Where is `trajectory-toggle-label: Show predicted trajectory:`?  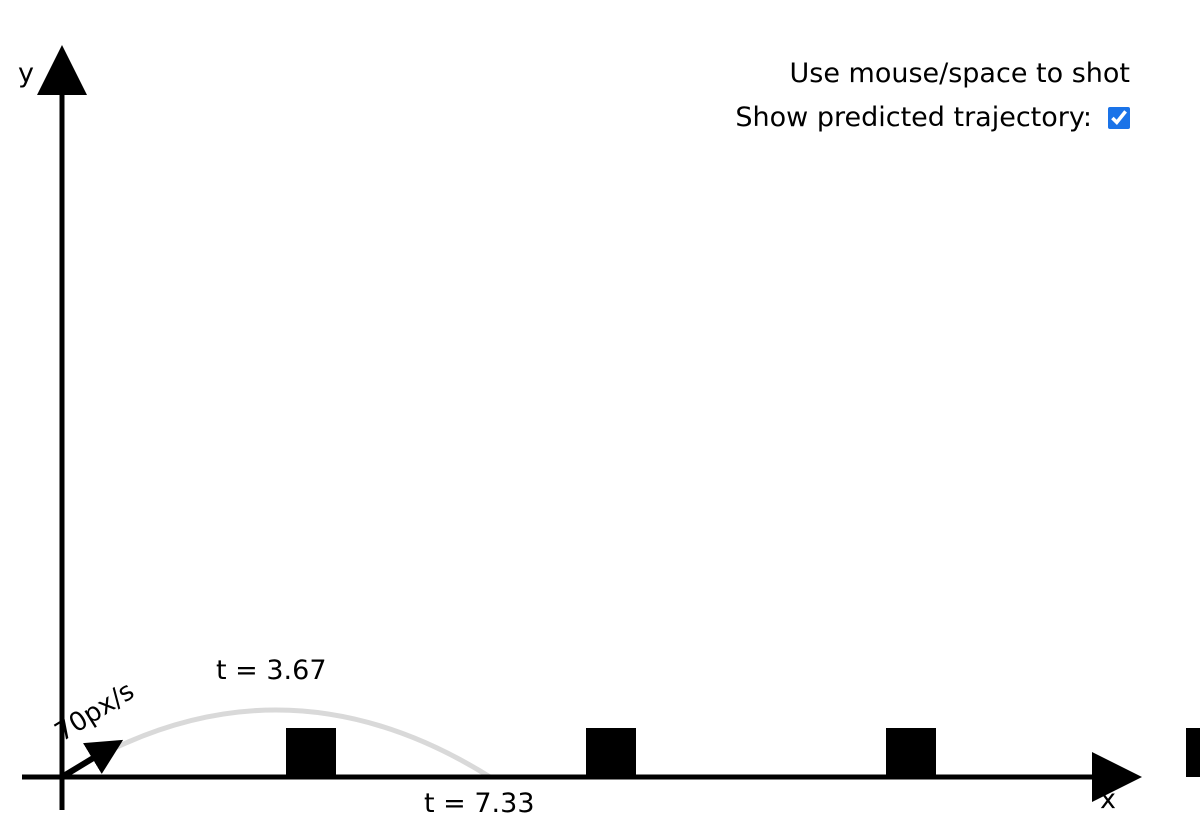
trajectory-toggle-label: Show predicted trajectory: is located at coordinates (913, 117).